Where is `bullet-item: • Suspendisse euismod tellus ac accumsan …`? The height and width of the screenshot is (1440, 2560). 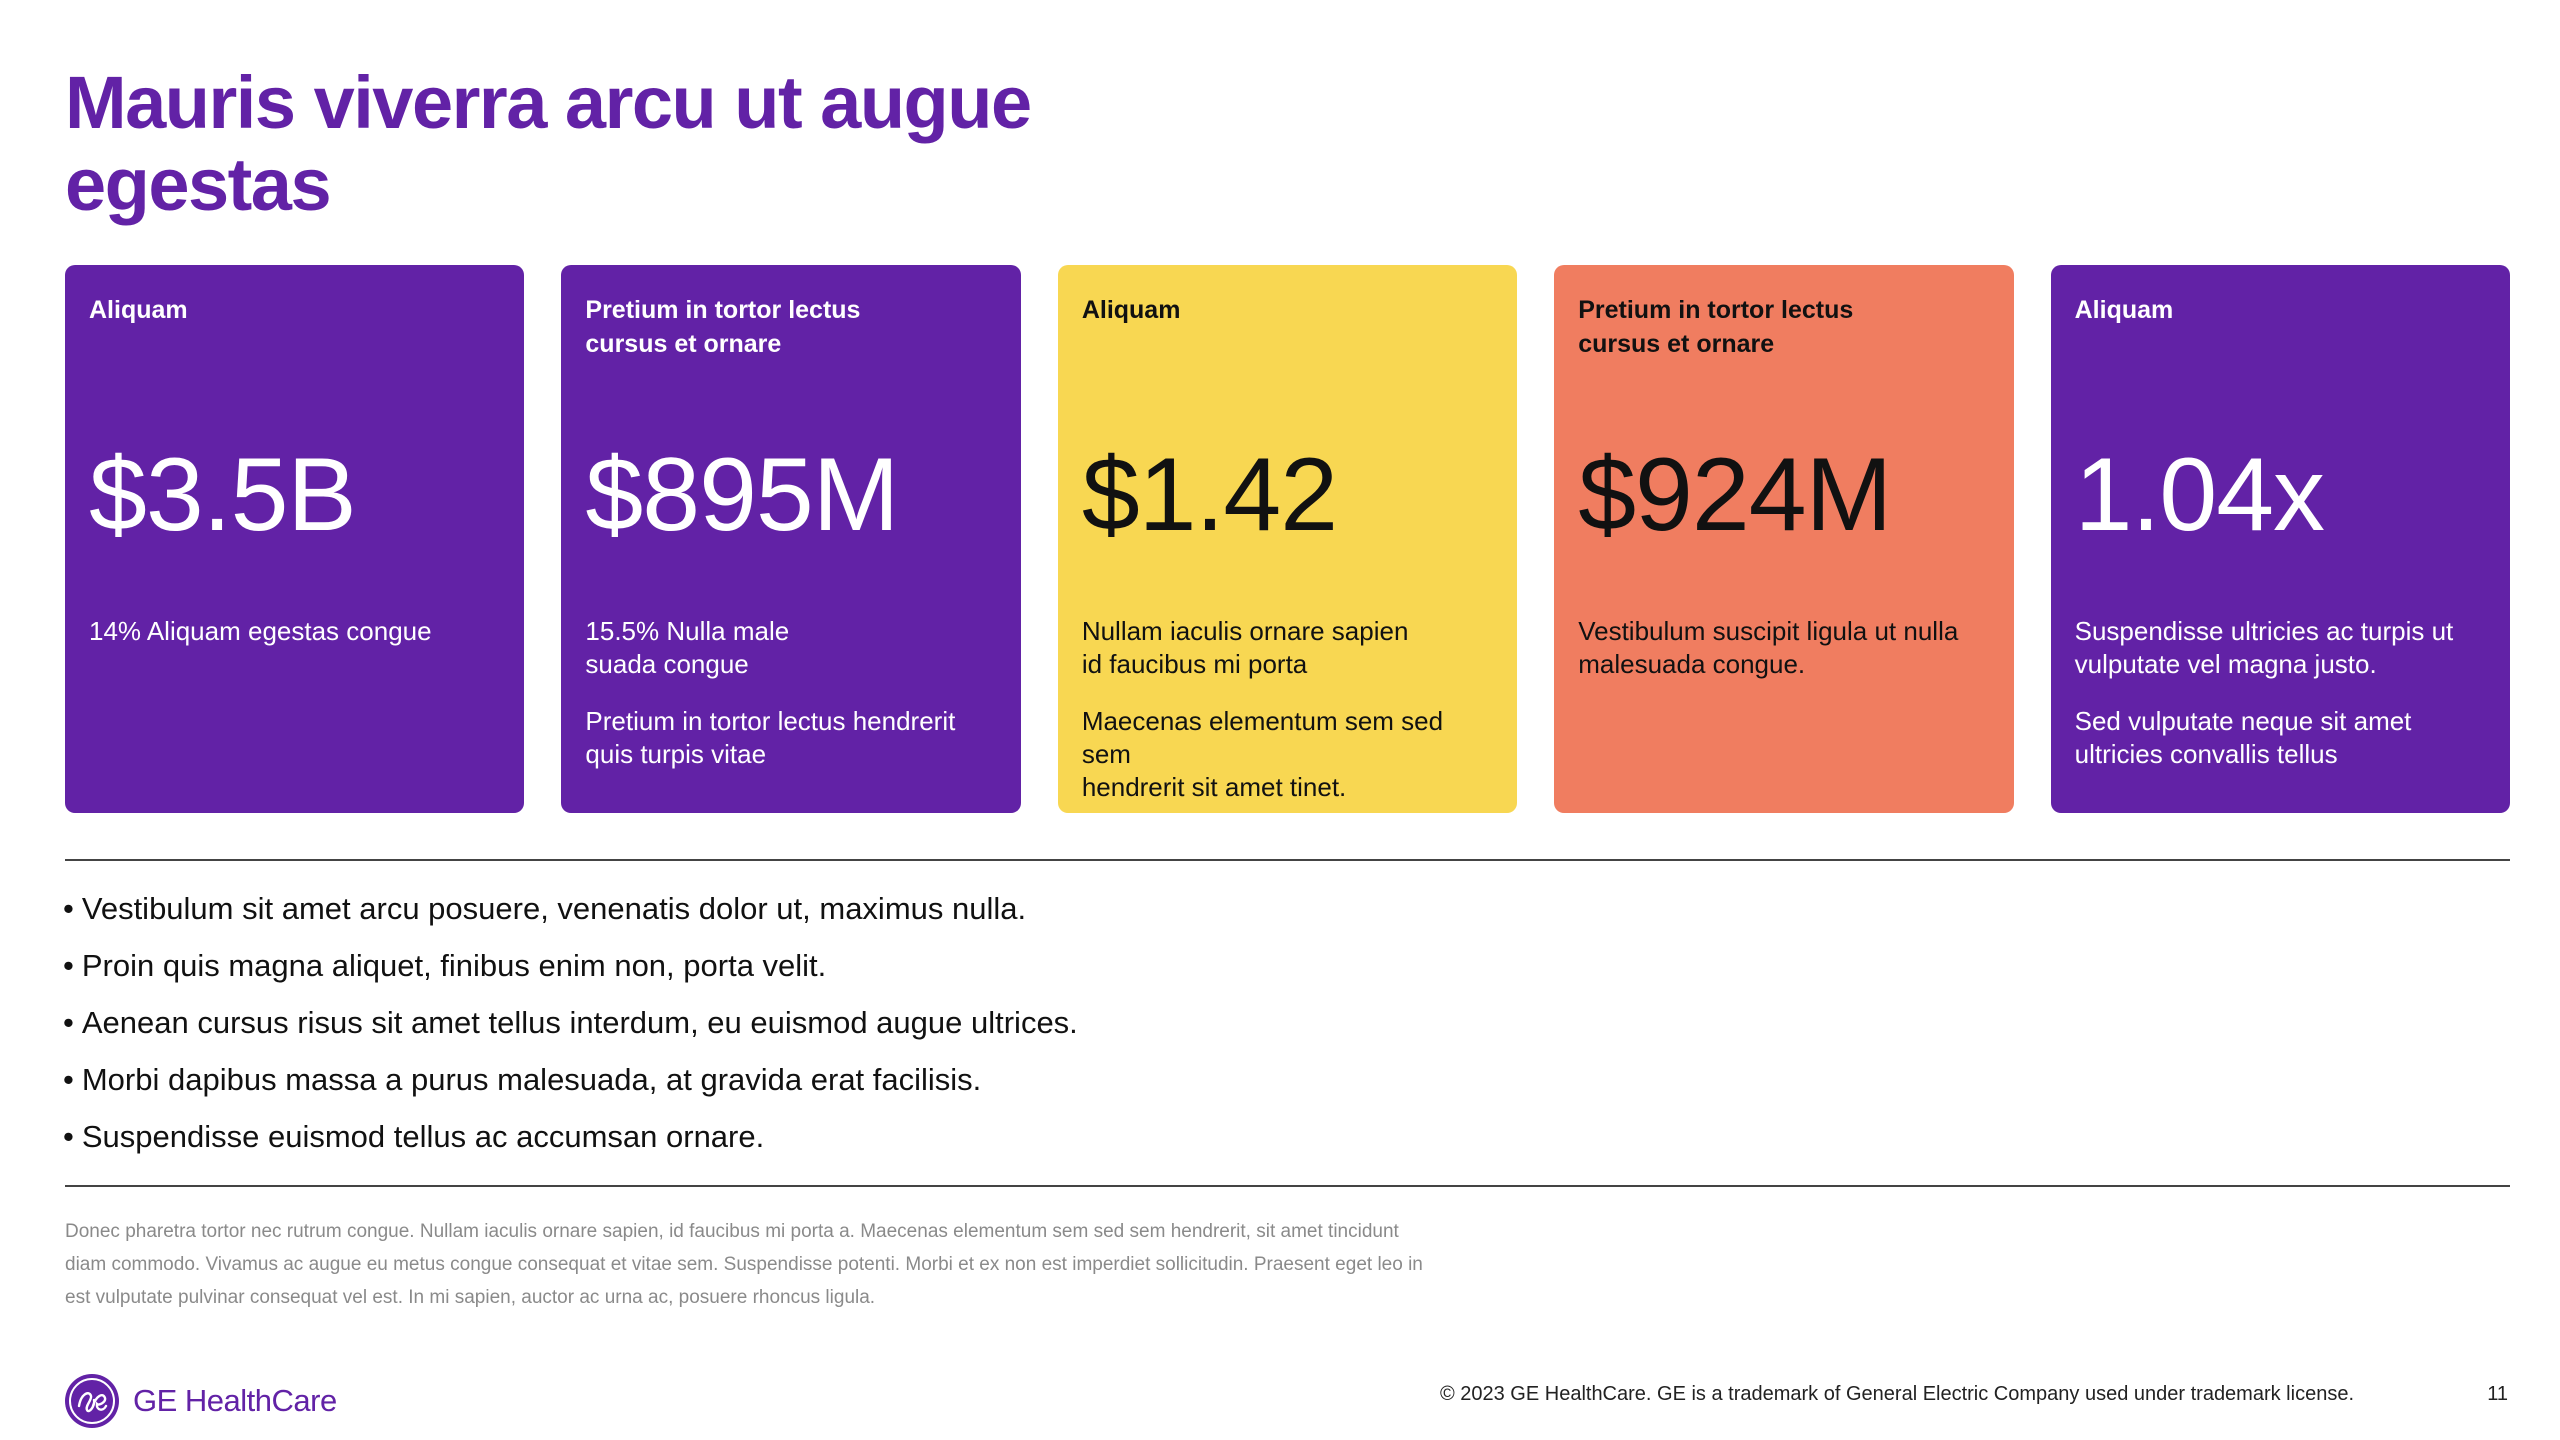 bullet-item: • Suspendisse euismod tellus ac accumsan … is located at coordinates (414, 1136).